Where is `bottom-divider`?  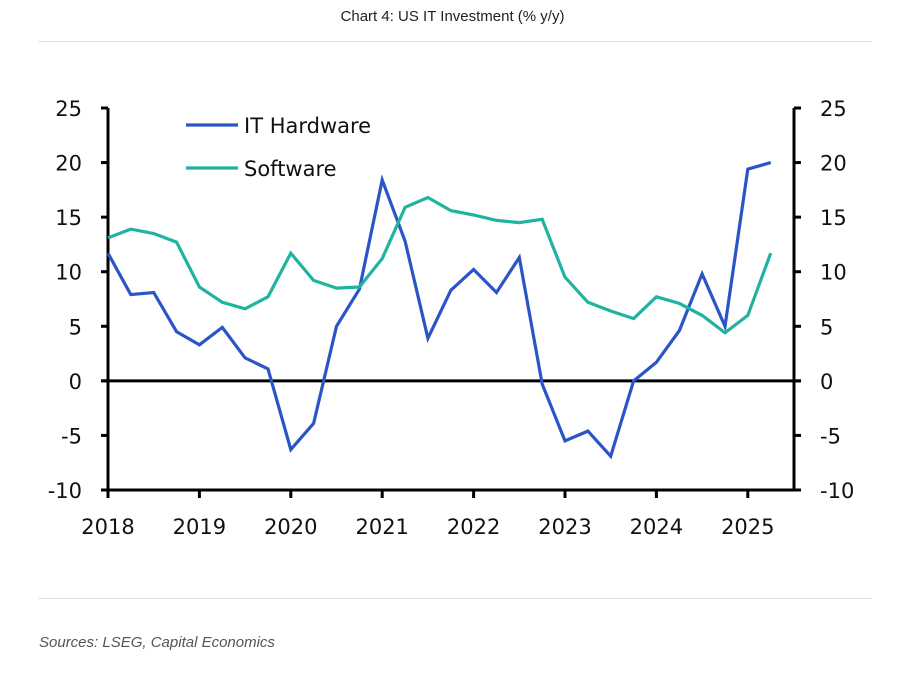
bottom-divider is located at coordinates (455, 598).